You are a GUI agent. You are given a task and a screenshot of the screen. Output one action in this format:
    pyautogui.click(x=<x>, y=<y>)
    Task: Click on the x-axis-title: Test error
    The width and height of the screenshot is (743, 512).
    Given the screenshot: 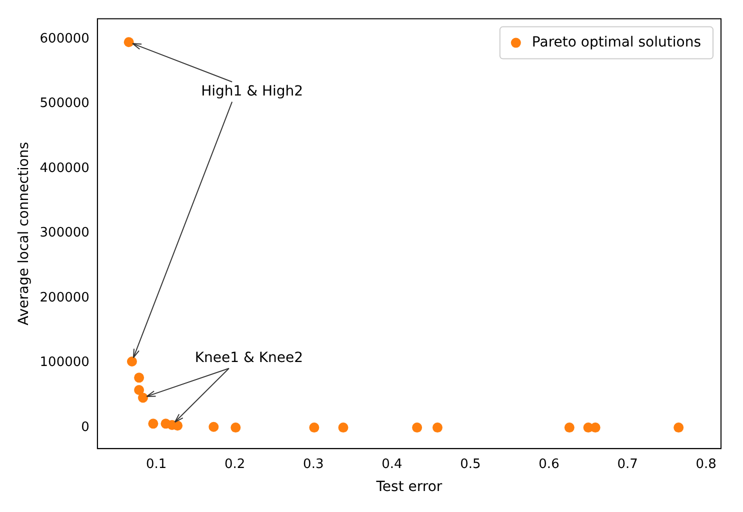 What is the action you would take?
    pyautogui.click(x=408, y=487)
    